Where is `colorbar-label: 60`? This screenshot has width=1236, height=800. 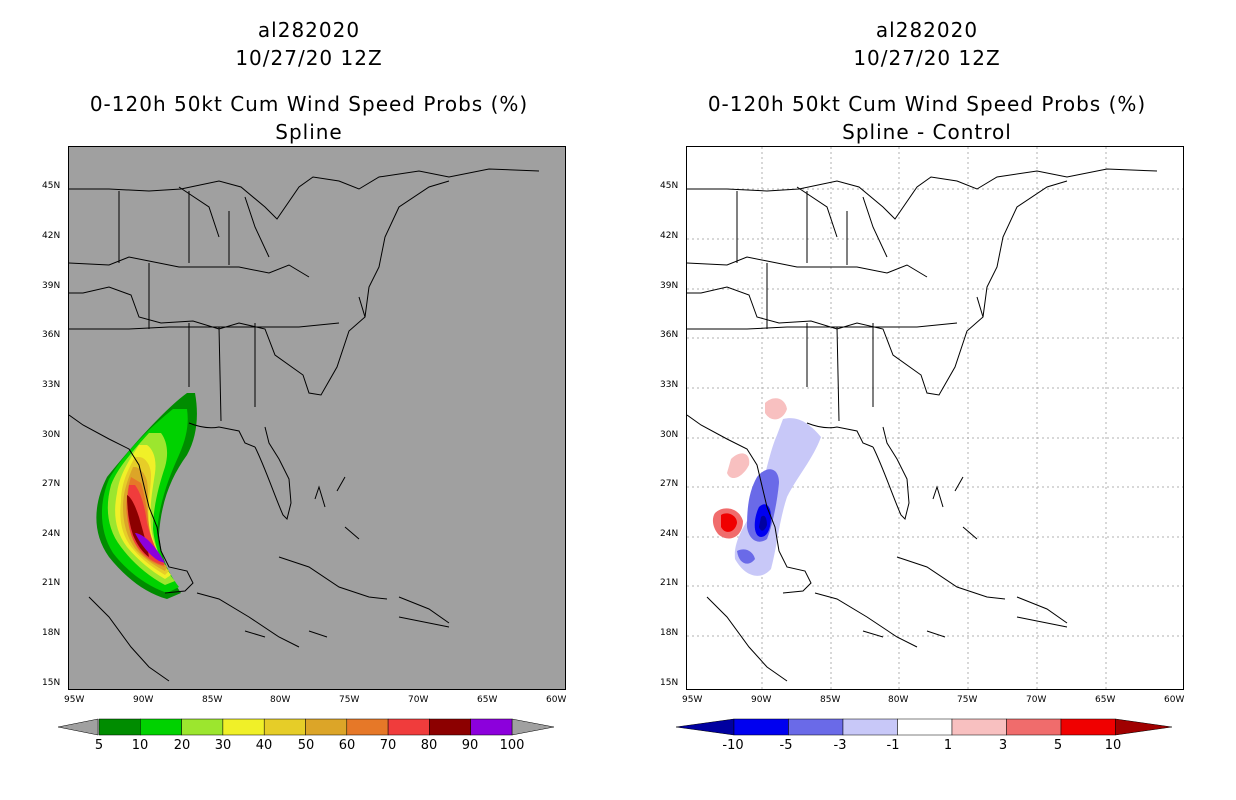
colorbar-label: 60 is located at coordinates (347, 745).